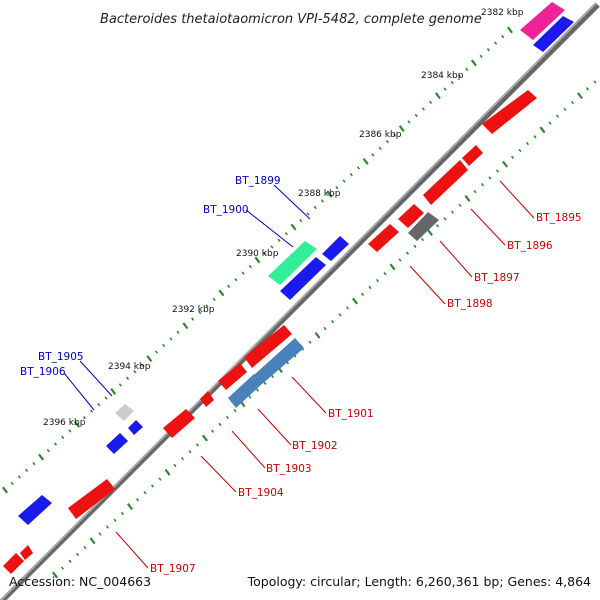 Image resolution: width=600 pixels, height=600 pixels. I want to click on gene-arrow-red-left, so click(383, 238).